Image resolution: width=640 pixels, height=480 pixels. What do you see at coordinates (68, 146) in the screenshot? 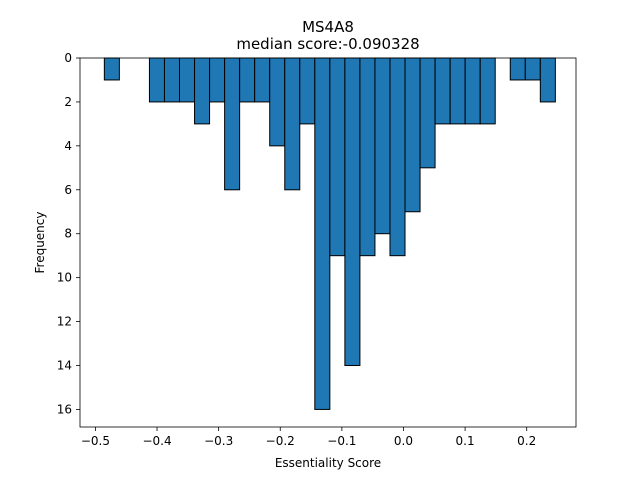
I see `y-tick-label: 4` at bounding box center [68, 146].